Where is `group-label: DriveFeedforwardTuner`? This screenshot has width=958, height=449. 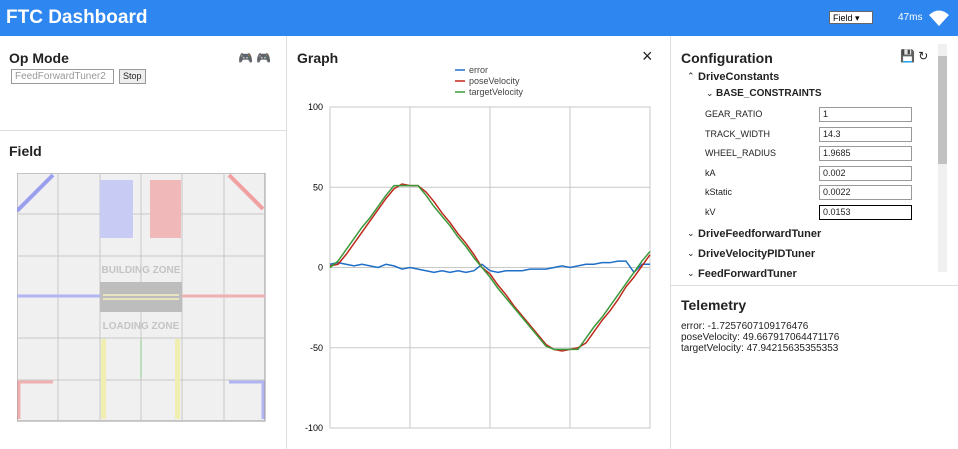 group-label: DriveFeedforwardTuner is located at coordinates (760, 234).